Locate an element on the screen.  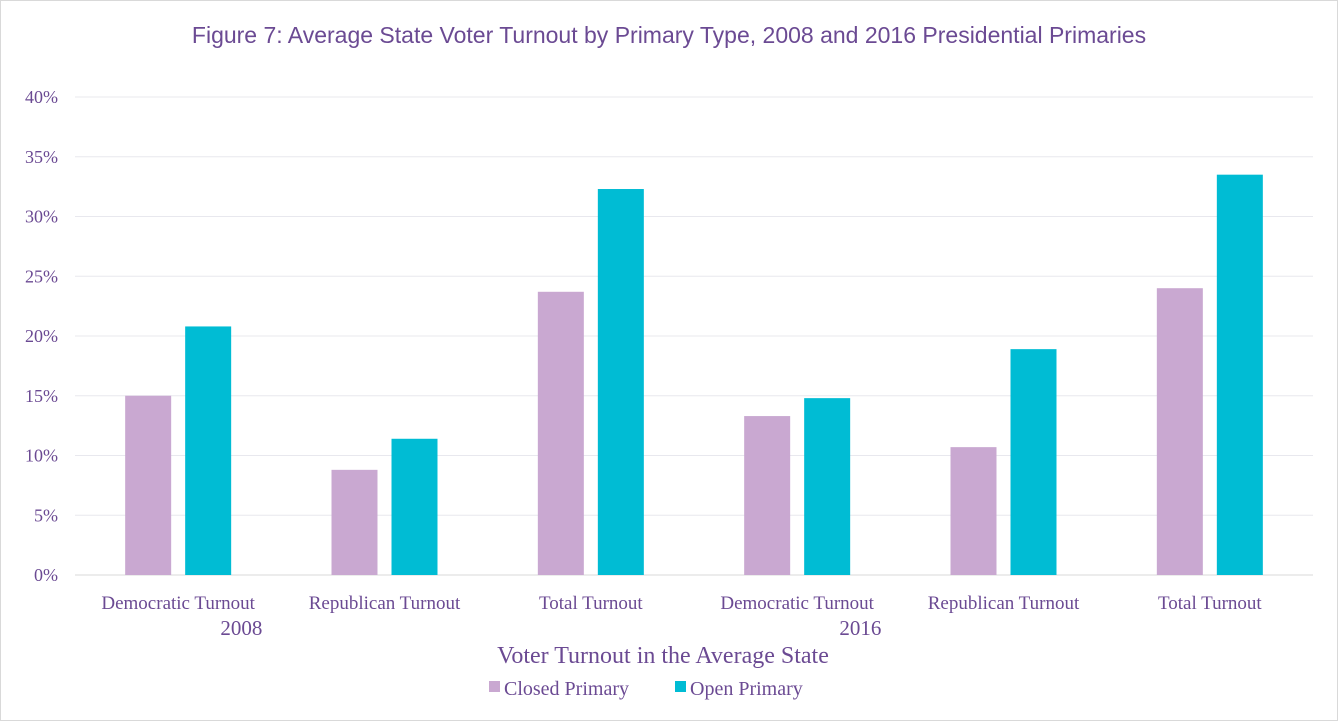
group-labels: 2008 2016 is located at coordinates (550, 628).